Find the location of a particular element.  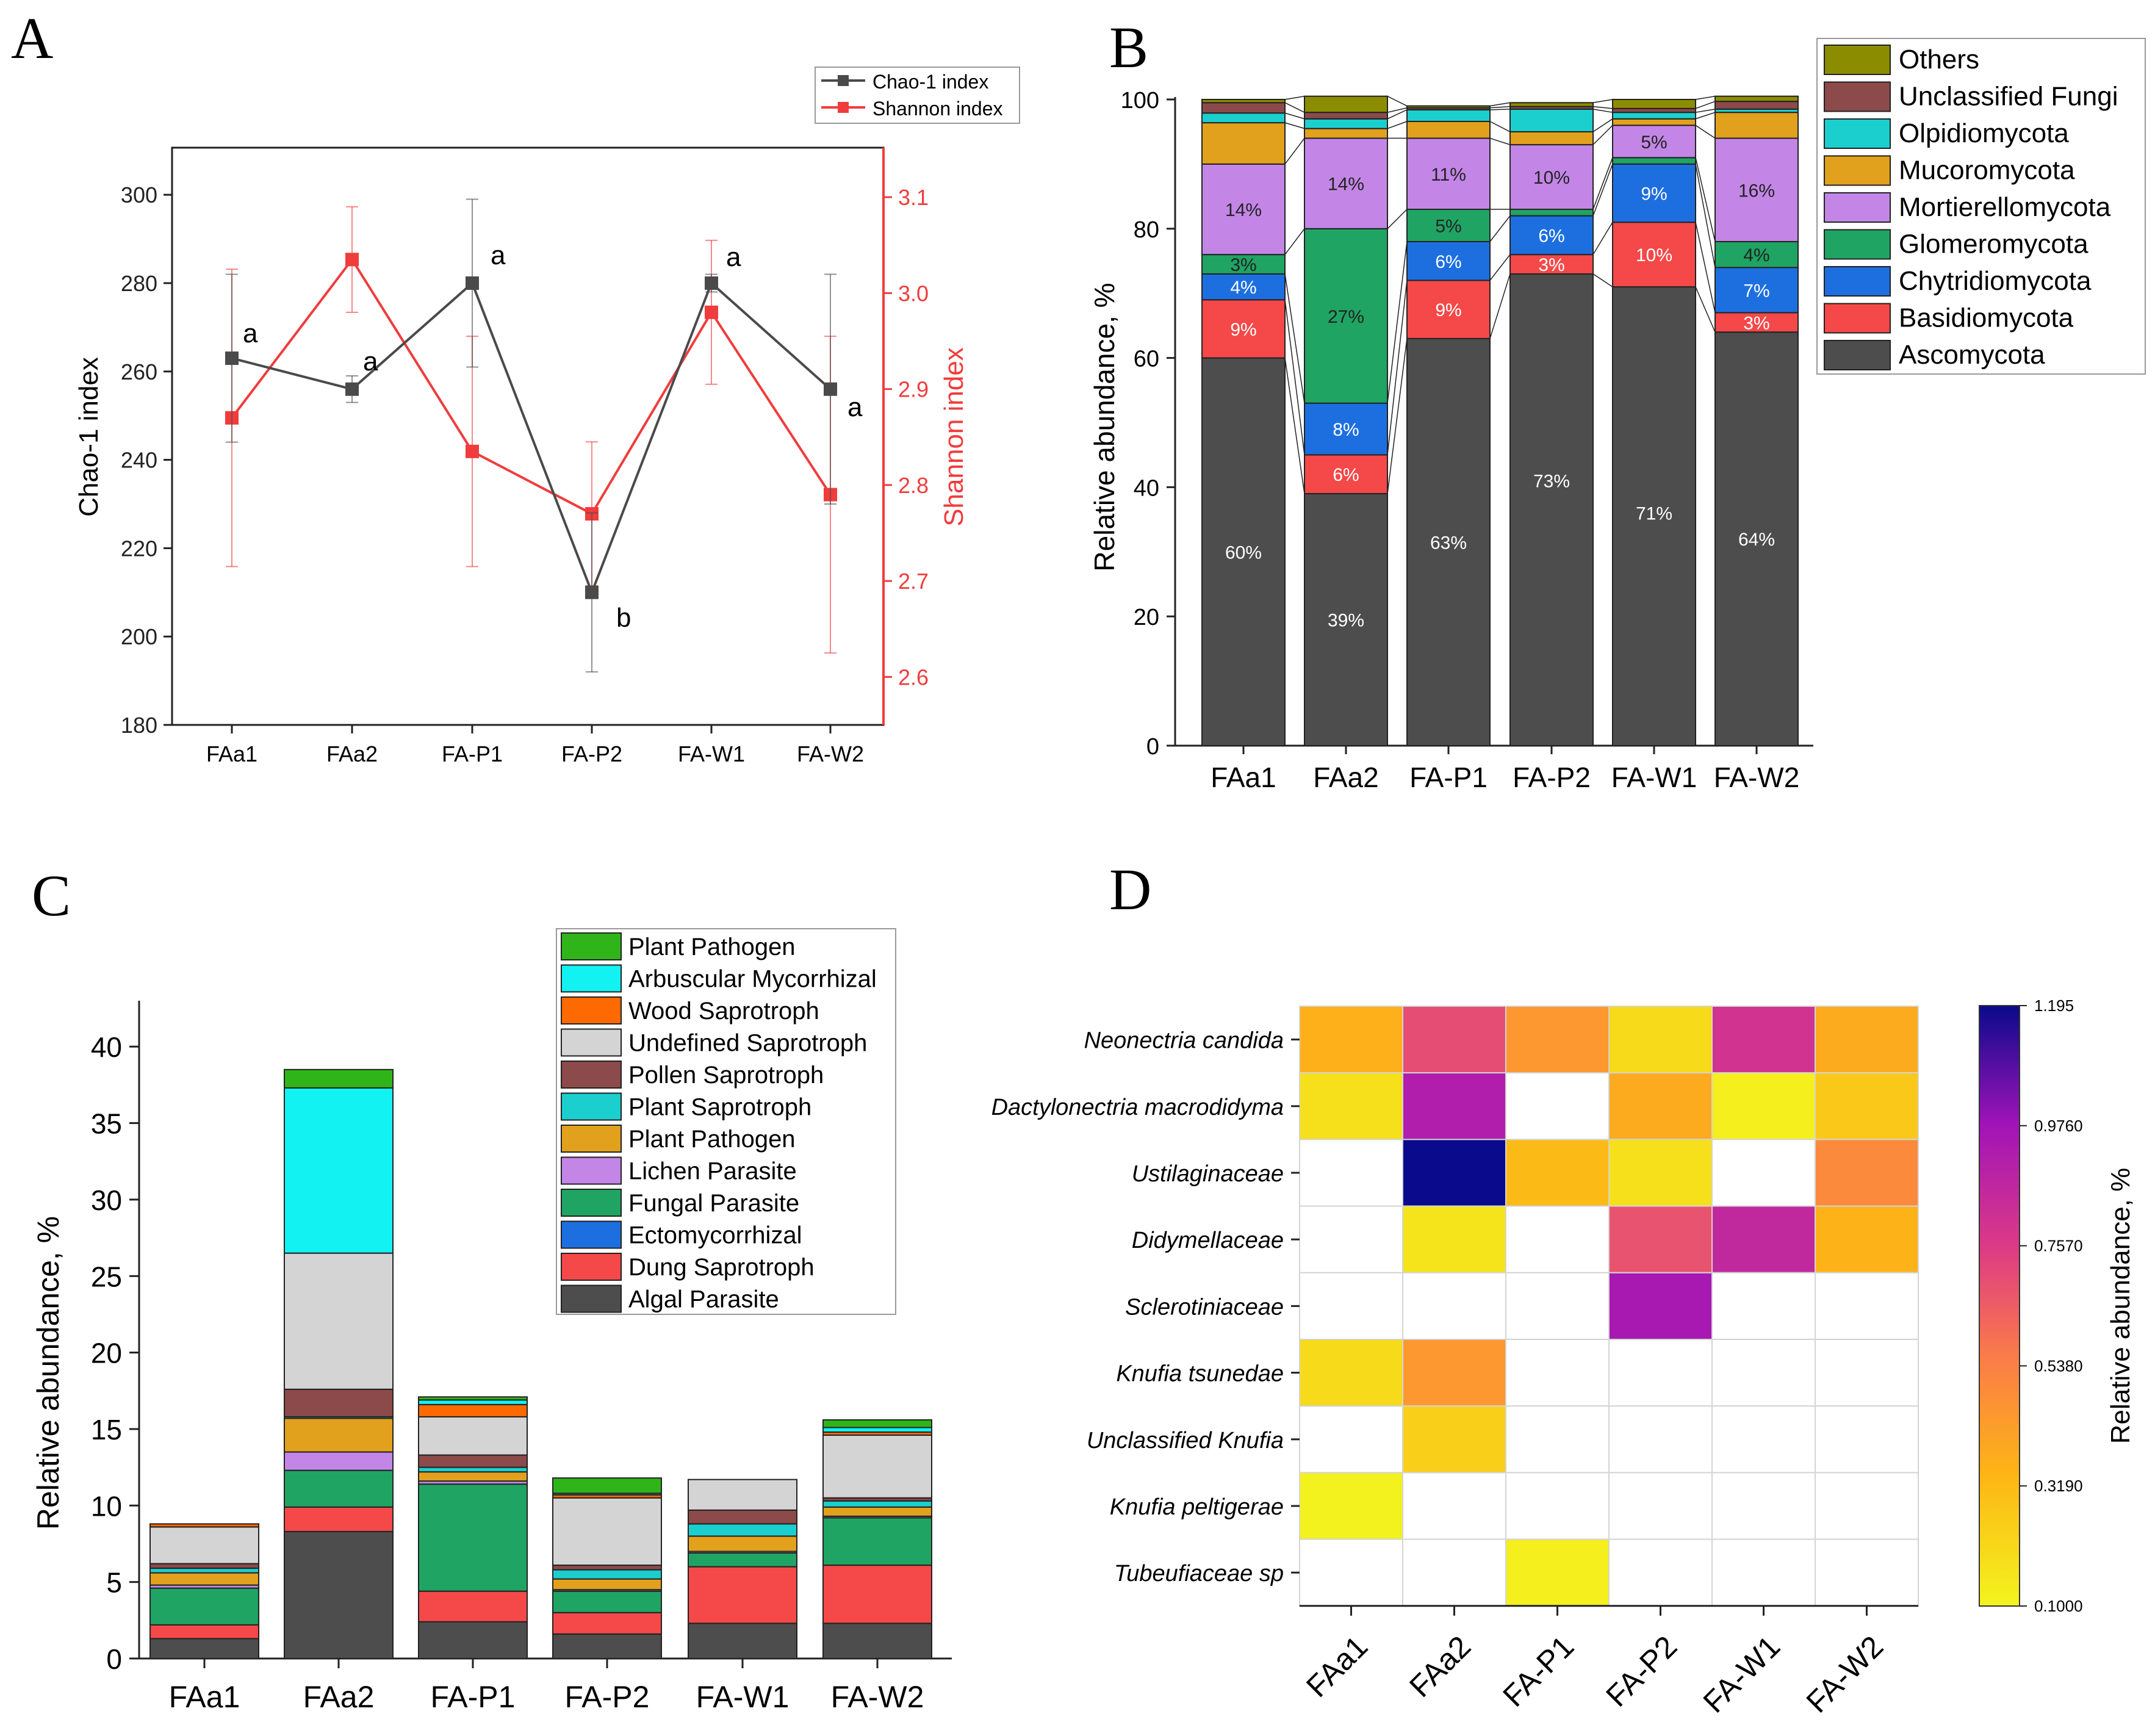

chart-b-xtick-label: FA-W1 is located at coordinates (1654, 777).